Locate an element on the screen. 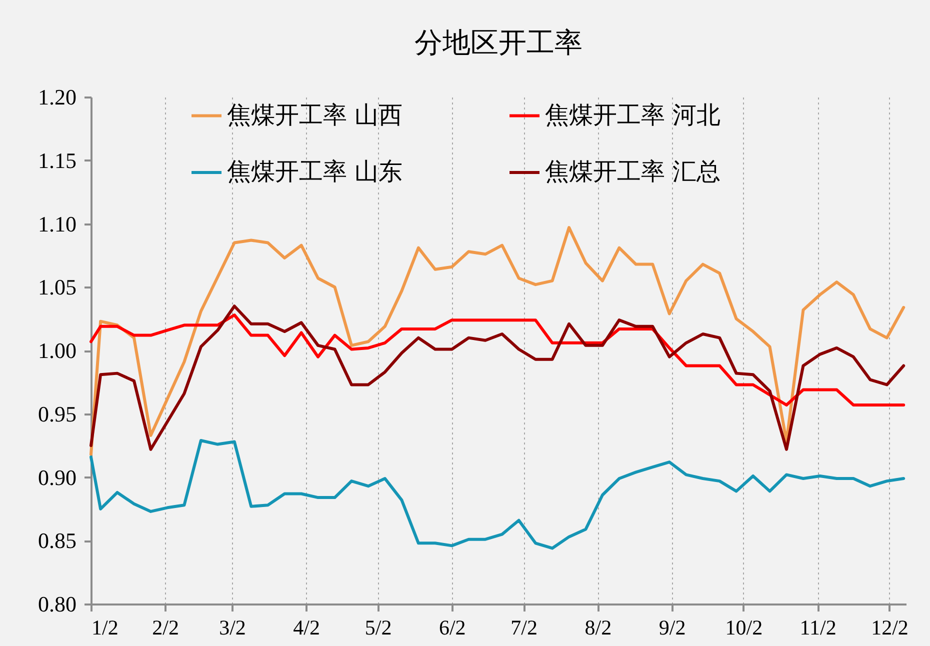  legend-label: 焦煤开工率 山东 is located at coordinates (315, 172).